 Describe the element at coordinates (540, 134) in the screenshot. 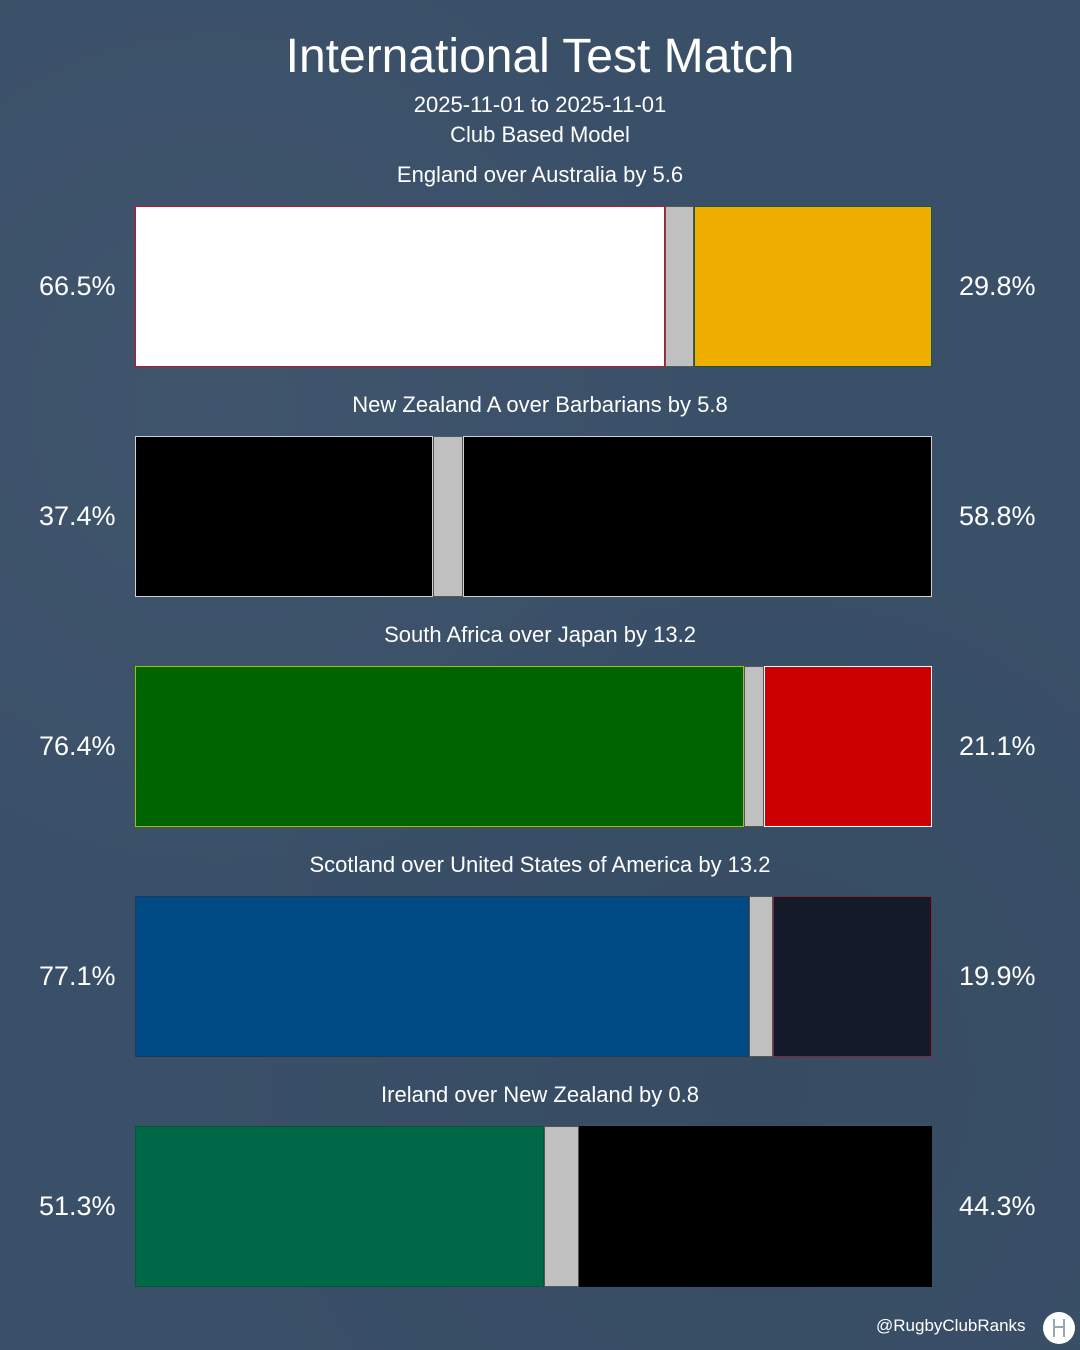

I see `chart-model-name: Club Based Model` at that location.